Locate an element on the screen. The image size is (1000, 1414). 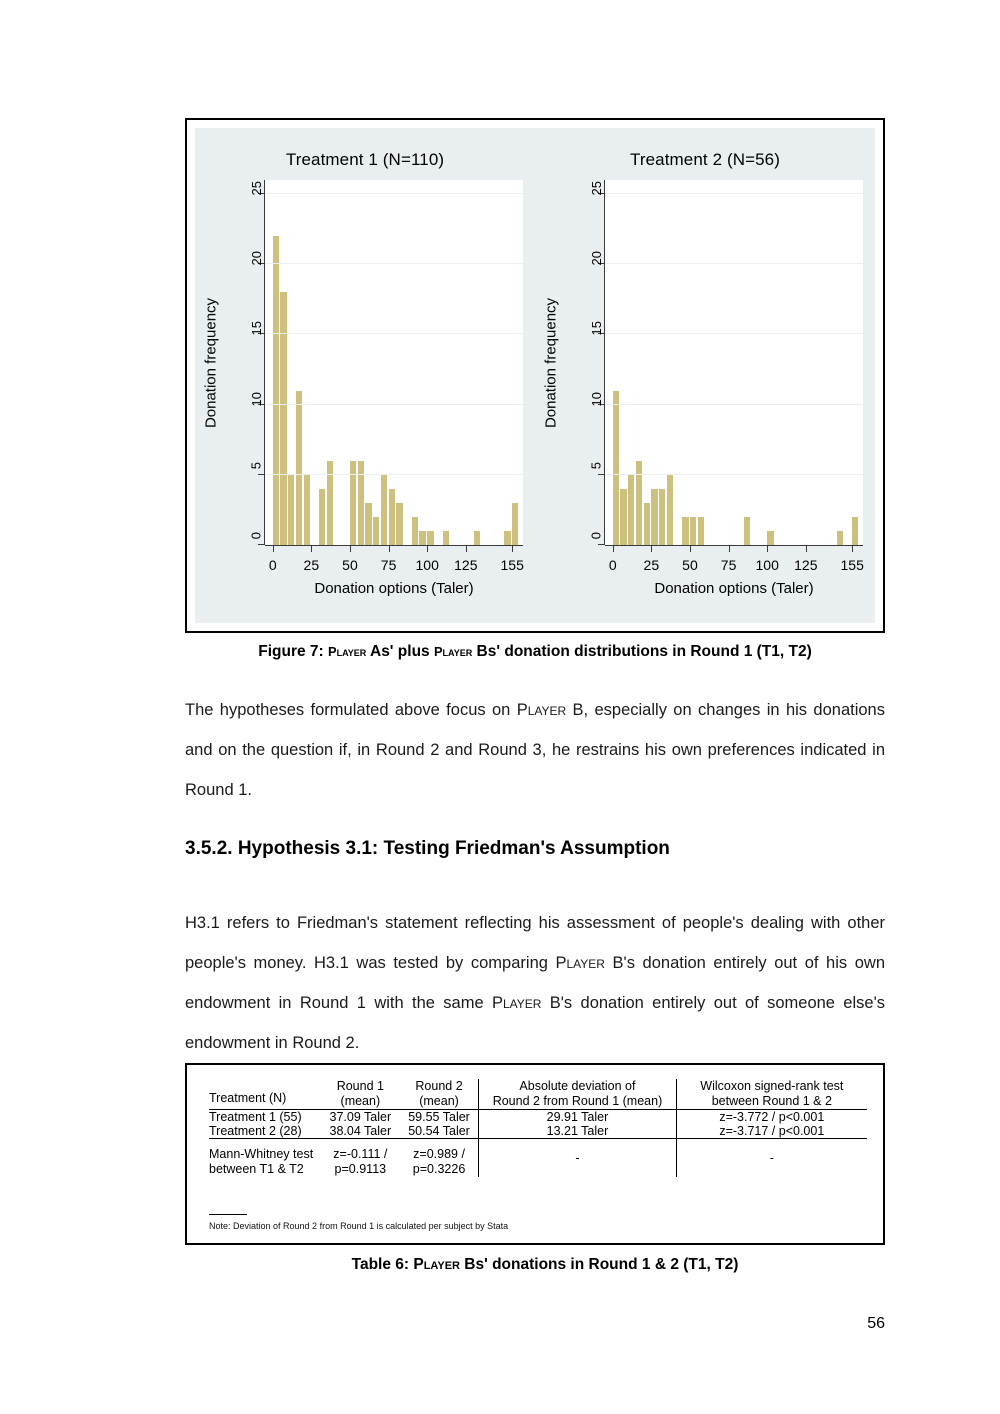
header-wilcoxon-line-1: Wilcoxon signed-rank test is located at coordinates (772, 1086).